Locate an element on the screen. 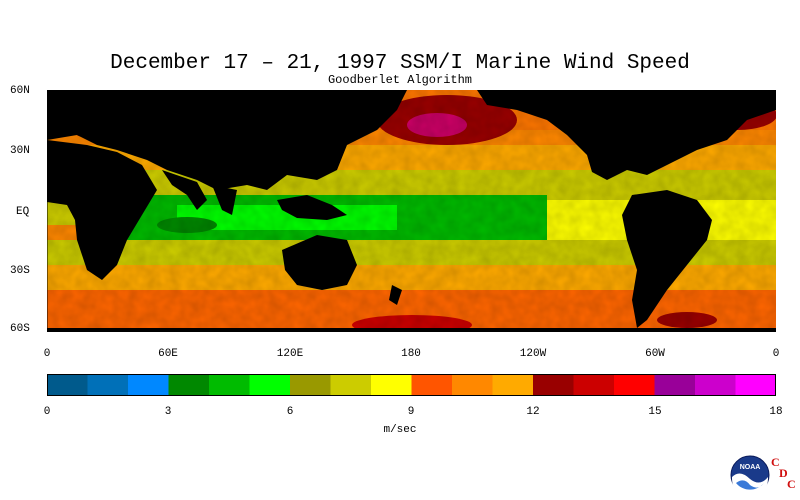 The height and width of the screenshot is (500, 800). lon-label-0-right: 0 is located at coordinates (776, 354).